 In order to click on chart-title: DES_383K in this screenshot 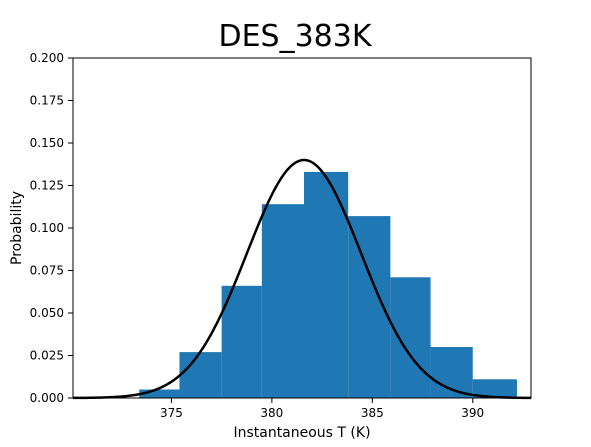, I will do `click(295, 36)`.